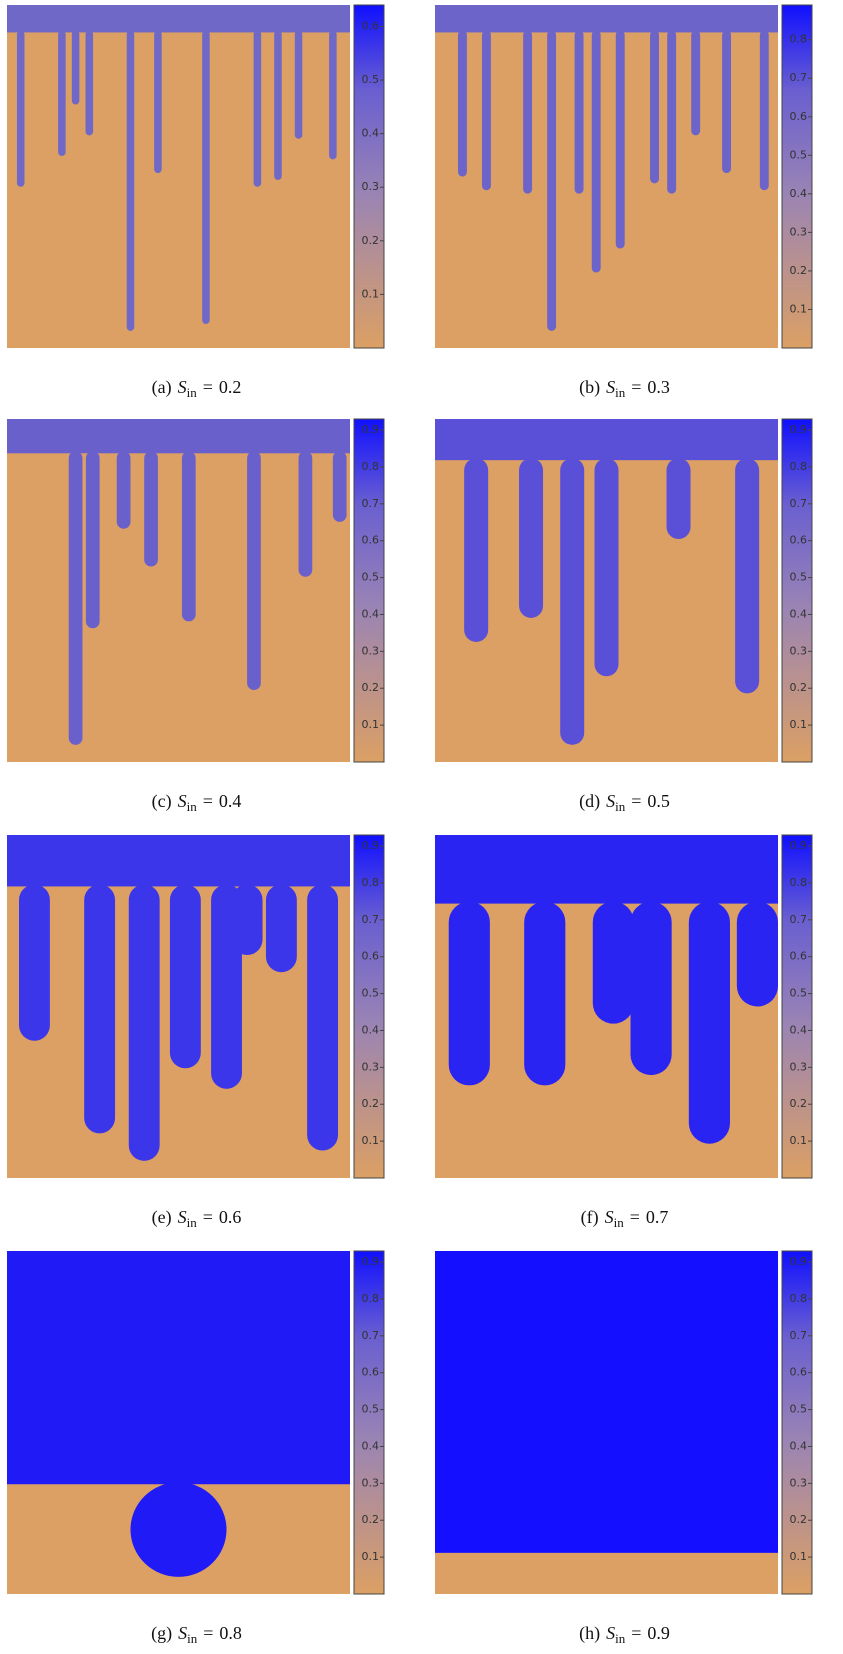 This screenshot has height=1654, width=843. I want to click on panel: 0.1 0.2 0.3 0.4 0.5 0.6 0.7 0.8 0.9 (c) Sin = 0.4, so click(196, 616).